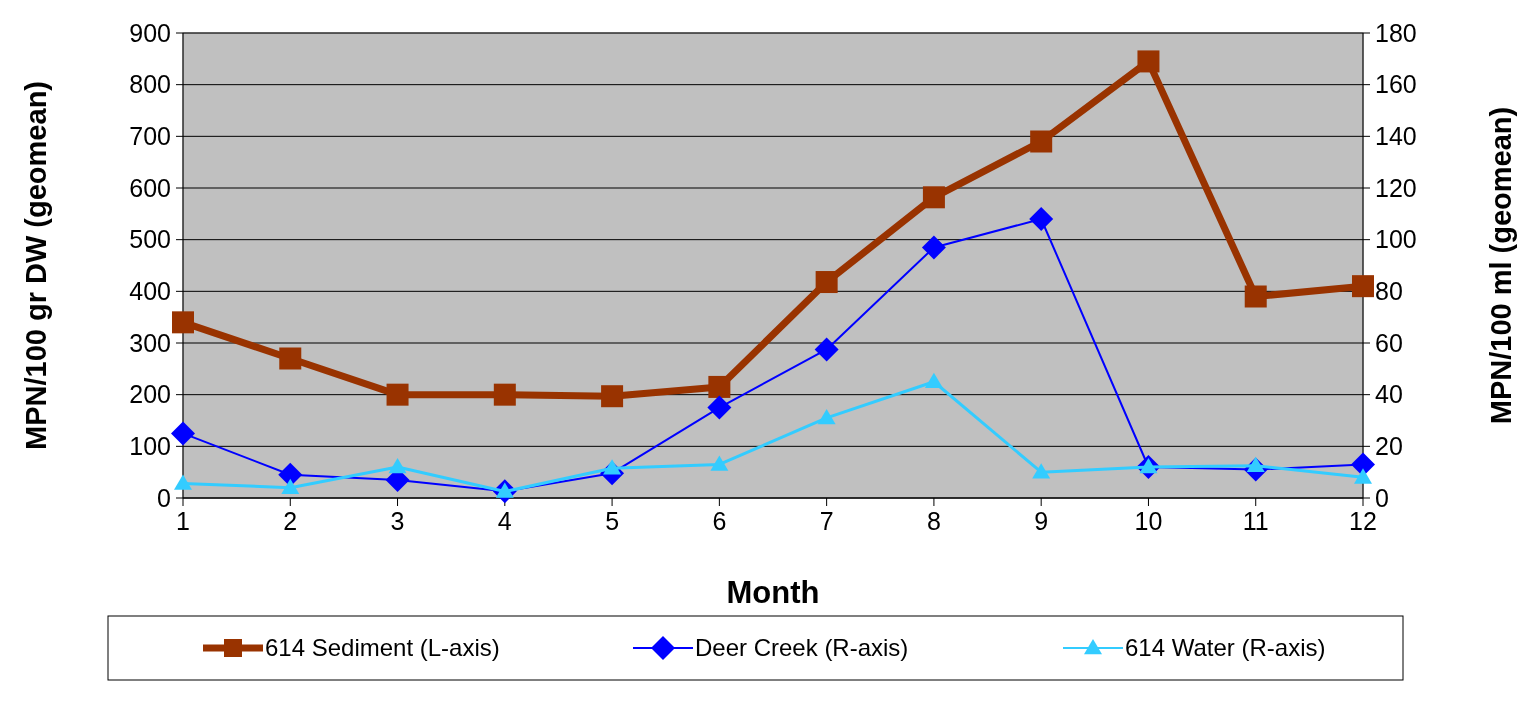 This screenshot has width=1534, height=702. Describe the element at coordinates (1396, 239) in the screenshot. I see `y2-tick-label: 100` at that location.